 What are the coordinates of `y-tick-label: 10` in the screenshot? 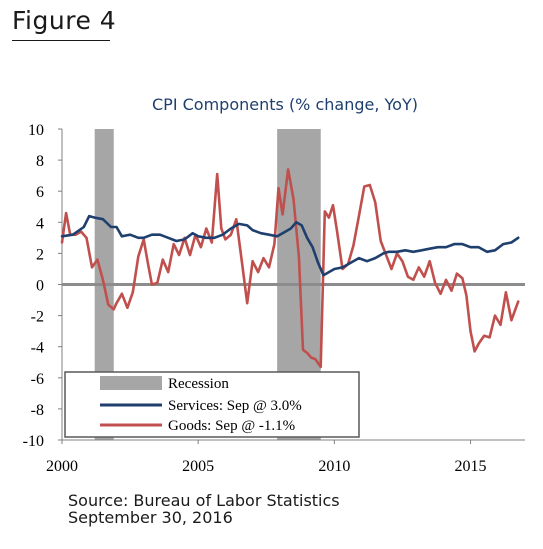 It's located at (36, 130).